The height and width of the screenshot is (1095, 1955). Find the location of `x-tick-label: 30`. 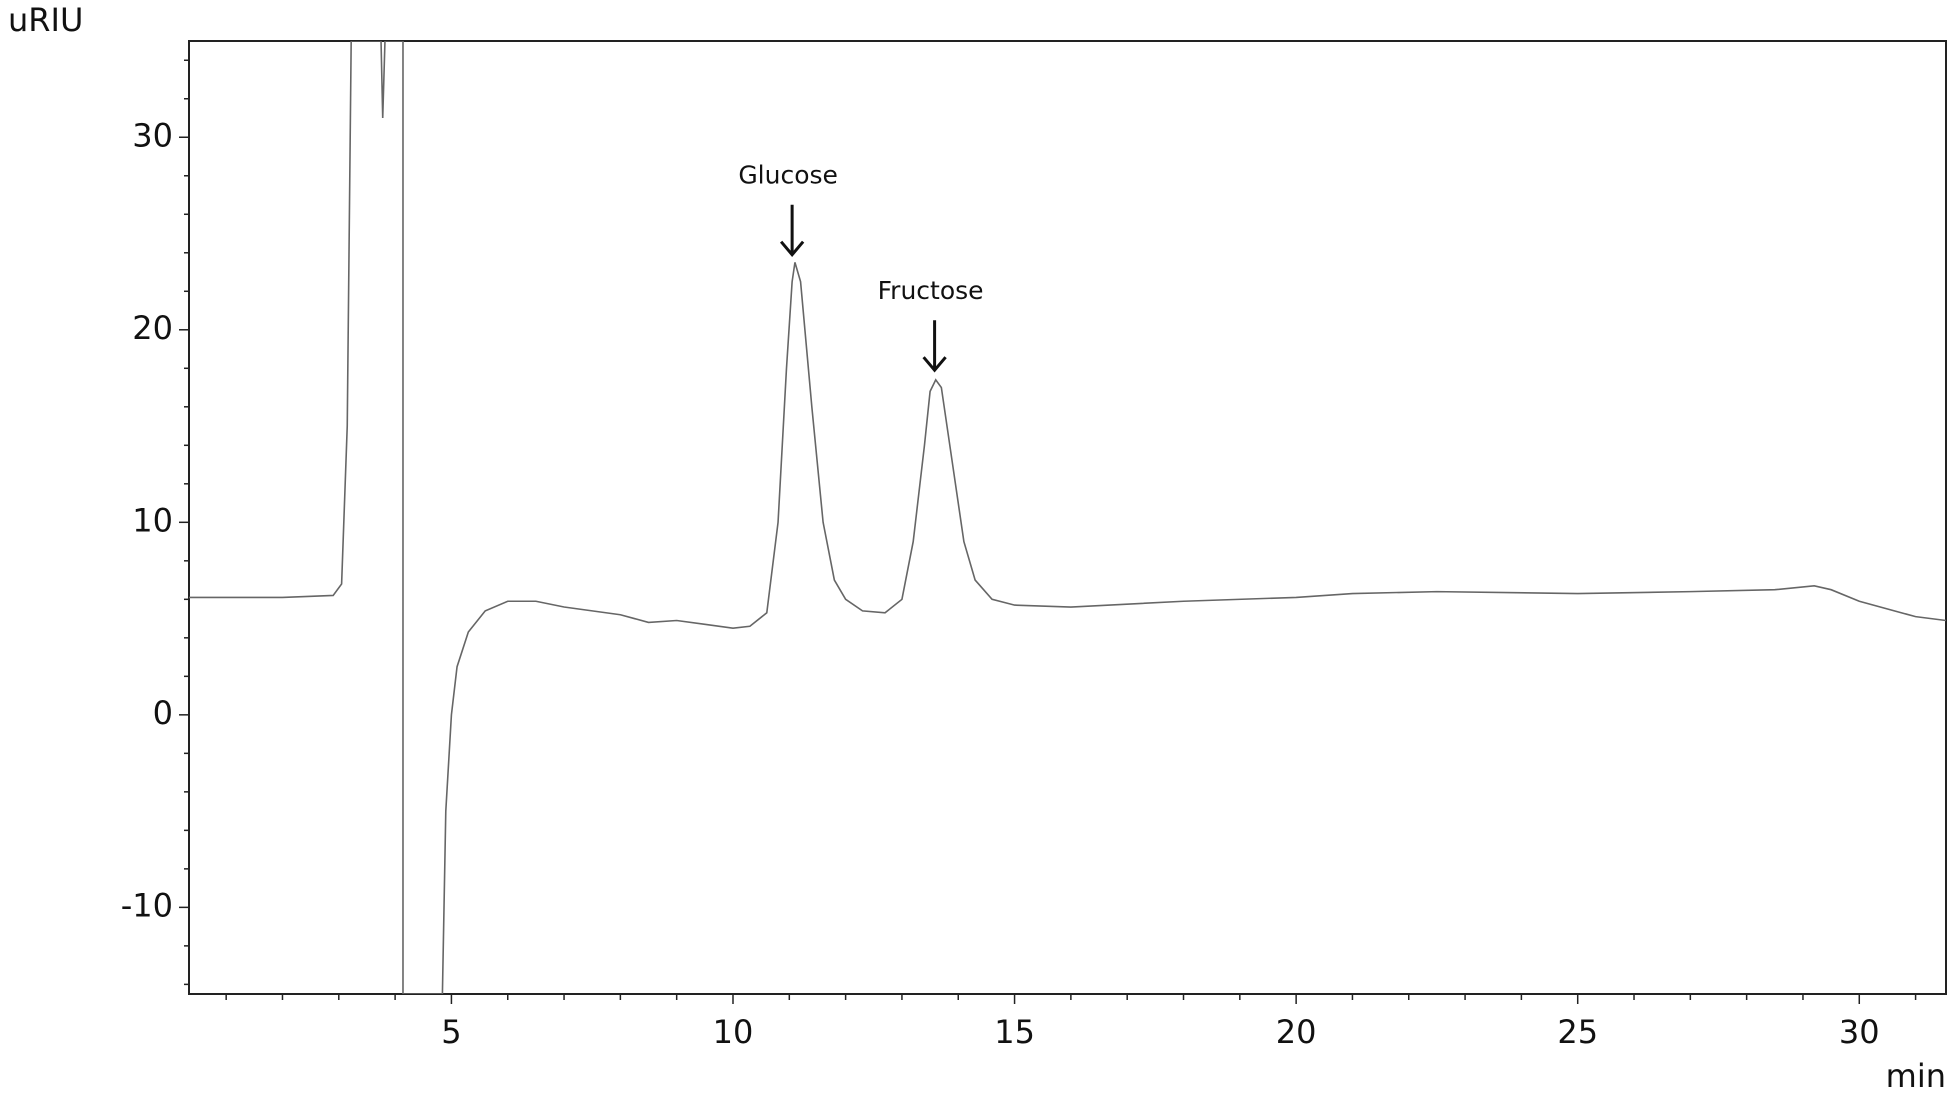

x-tick-label: 30 is located at coordinates (1859, 1032).